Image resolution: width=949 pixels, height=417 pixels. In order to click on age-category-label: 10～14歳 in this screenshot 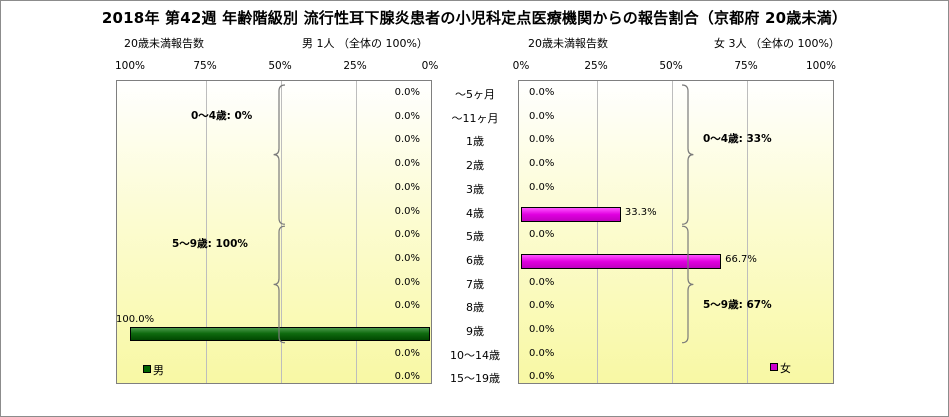, I will do `click(475, 355)`.